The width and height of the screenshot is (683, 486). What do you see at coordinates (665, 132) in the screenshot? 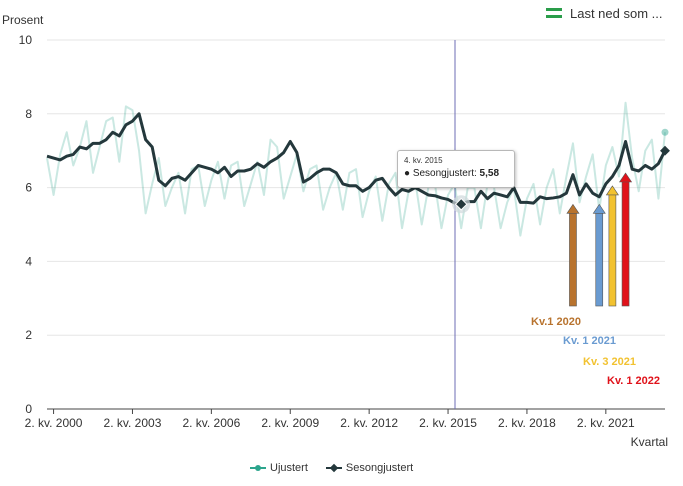
I see `ujustert-end-point` at bounding box center [665, 132].